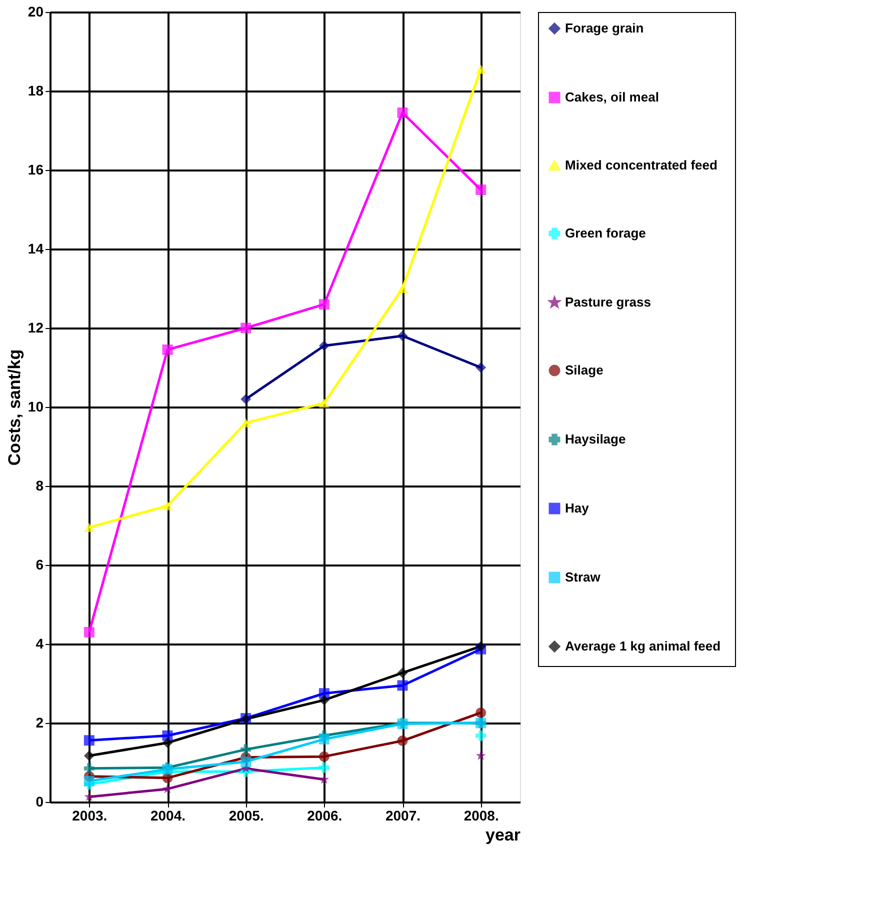  I want to click on legend-label: Average 1 kg animal feed, so click(643, 646).